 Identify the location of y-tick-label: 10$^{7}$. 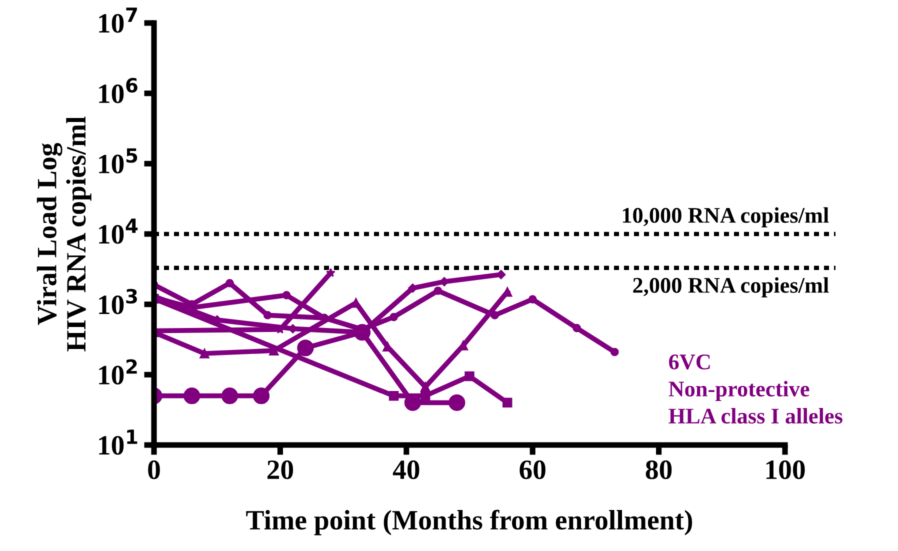
(118, 20).